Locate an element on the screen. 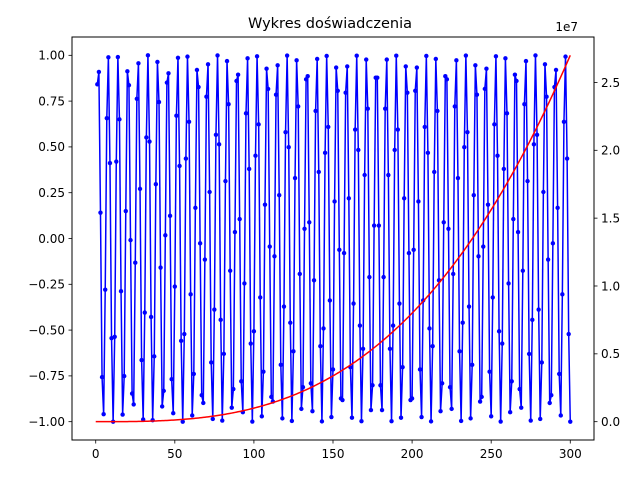 The width and height of the screenshot is (640, 480). y-tick-label: 0.00 is located at coordinates (51, 239).